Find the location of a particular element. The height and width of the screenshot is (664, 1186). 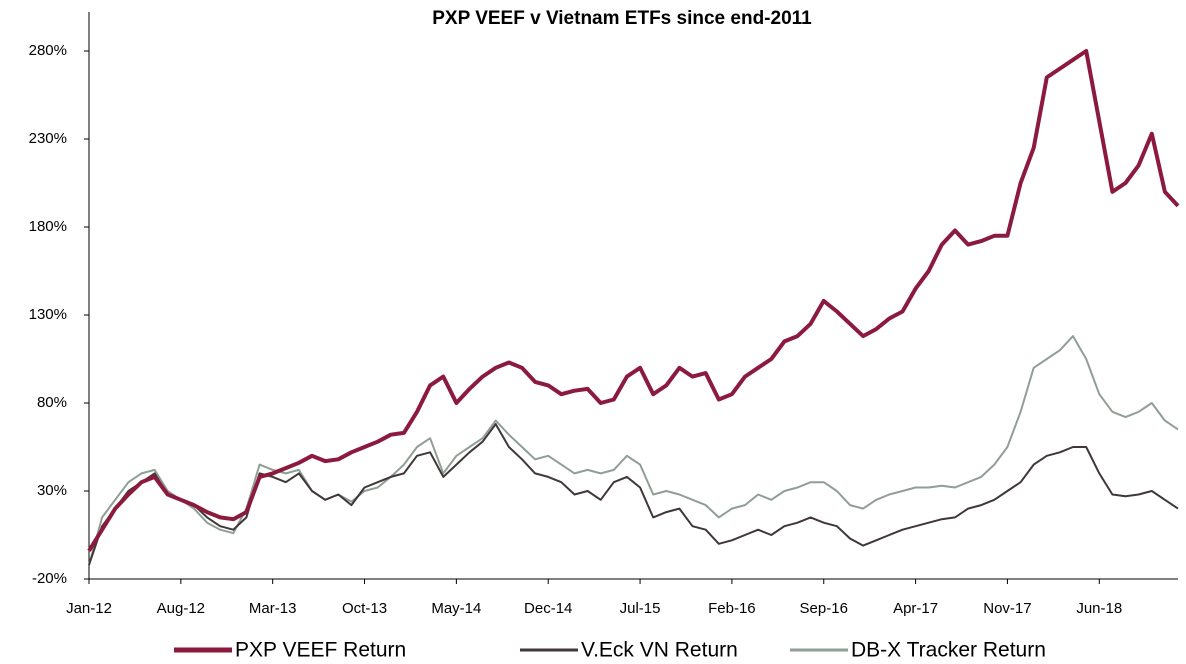

x-tick-label: Feb-16 is located at coordinates (732, 608).